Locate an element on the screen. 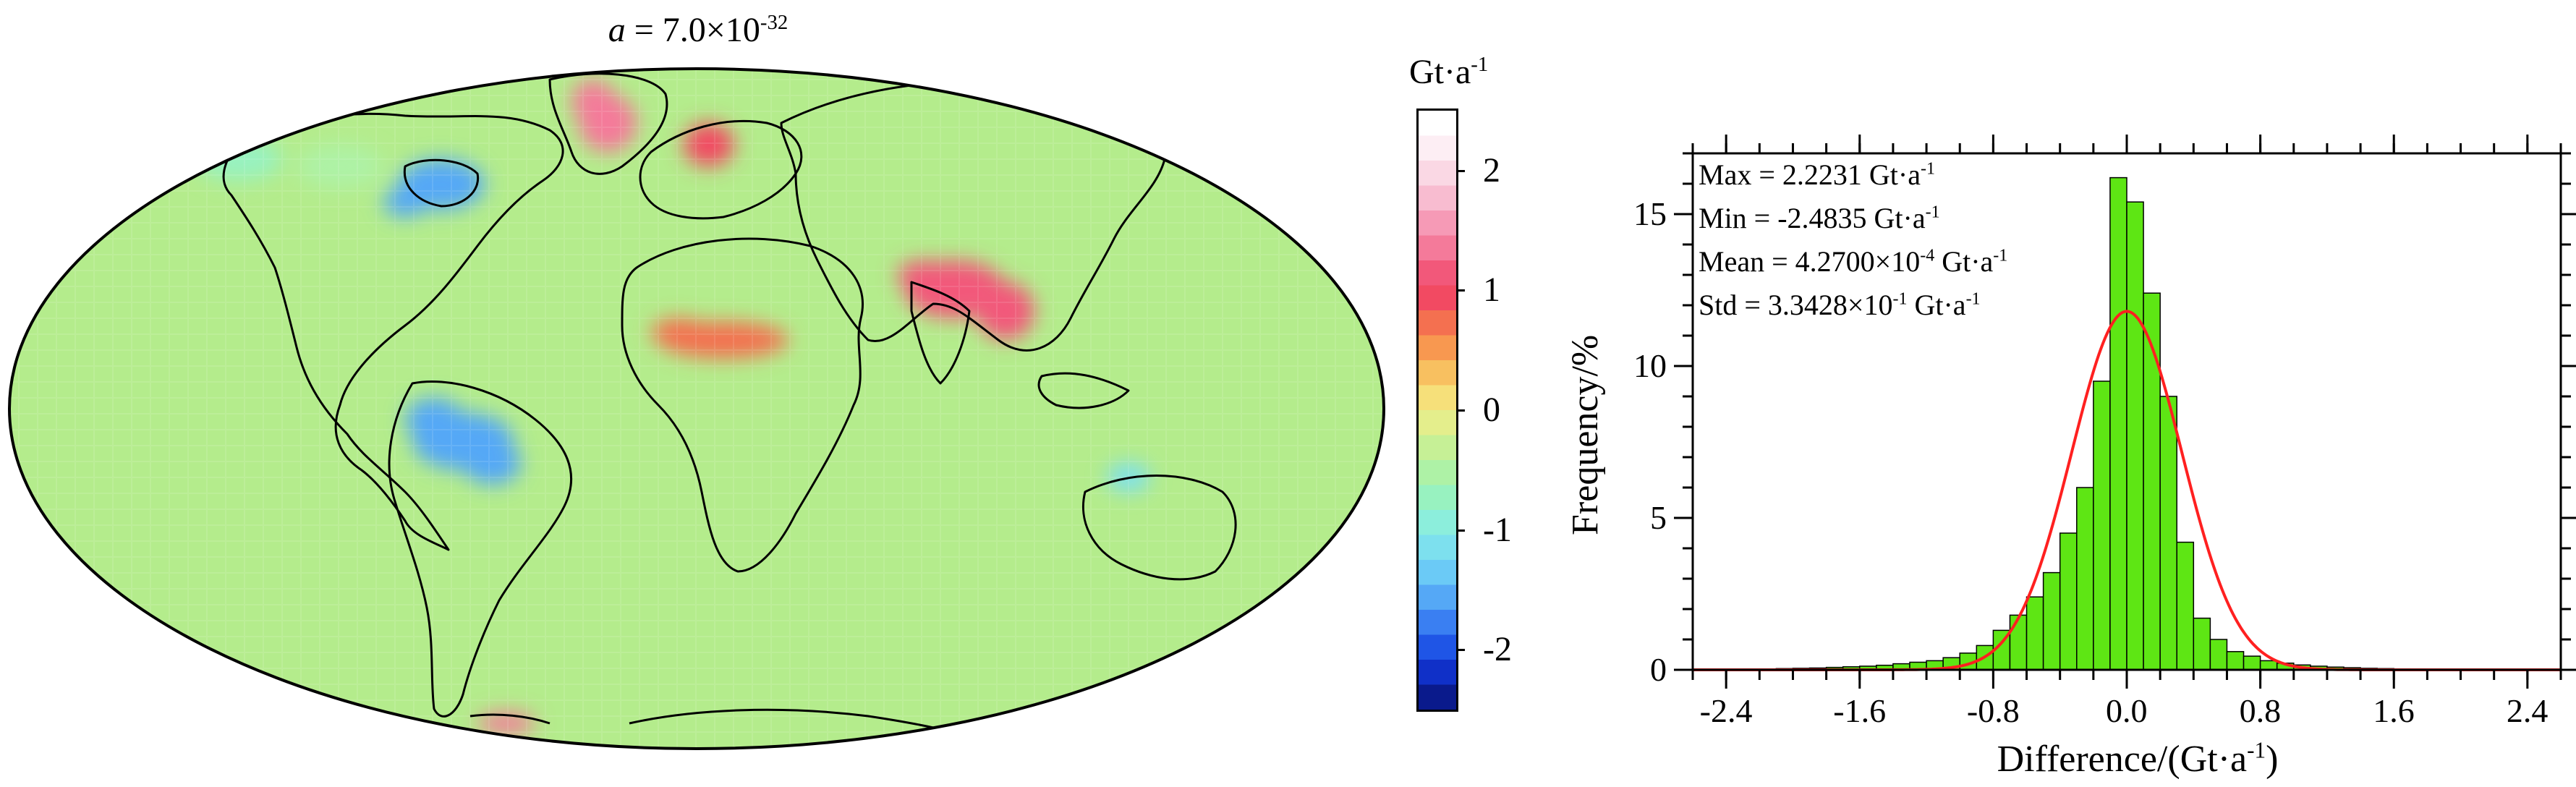  stat-max-exponent: -1 is located at coordinates (1927, 169).